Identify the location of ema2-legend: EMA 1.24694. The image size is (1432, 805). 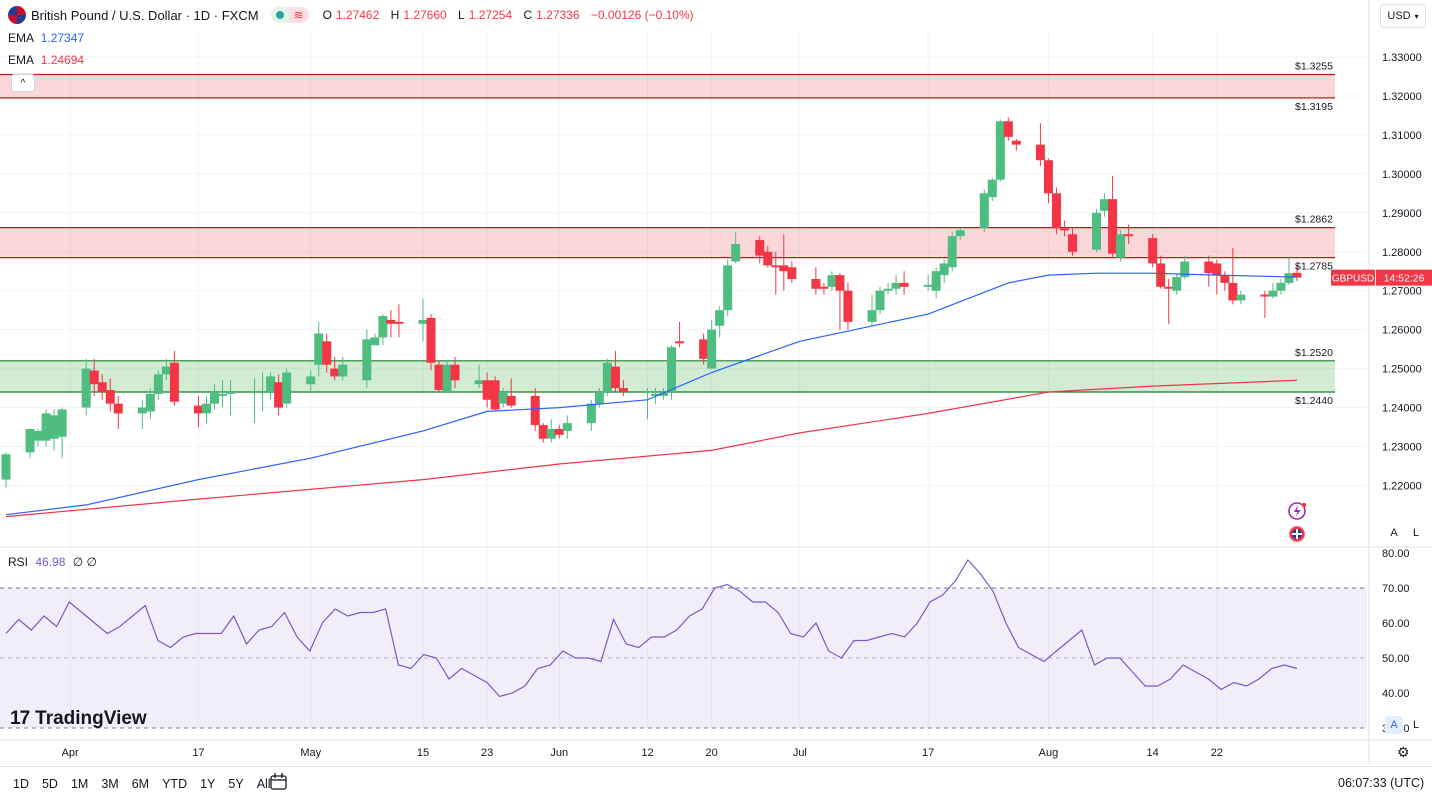
(46, 60).